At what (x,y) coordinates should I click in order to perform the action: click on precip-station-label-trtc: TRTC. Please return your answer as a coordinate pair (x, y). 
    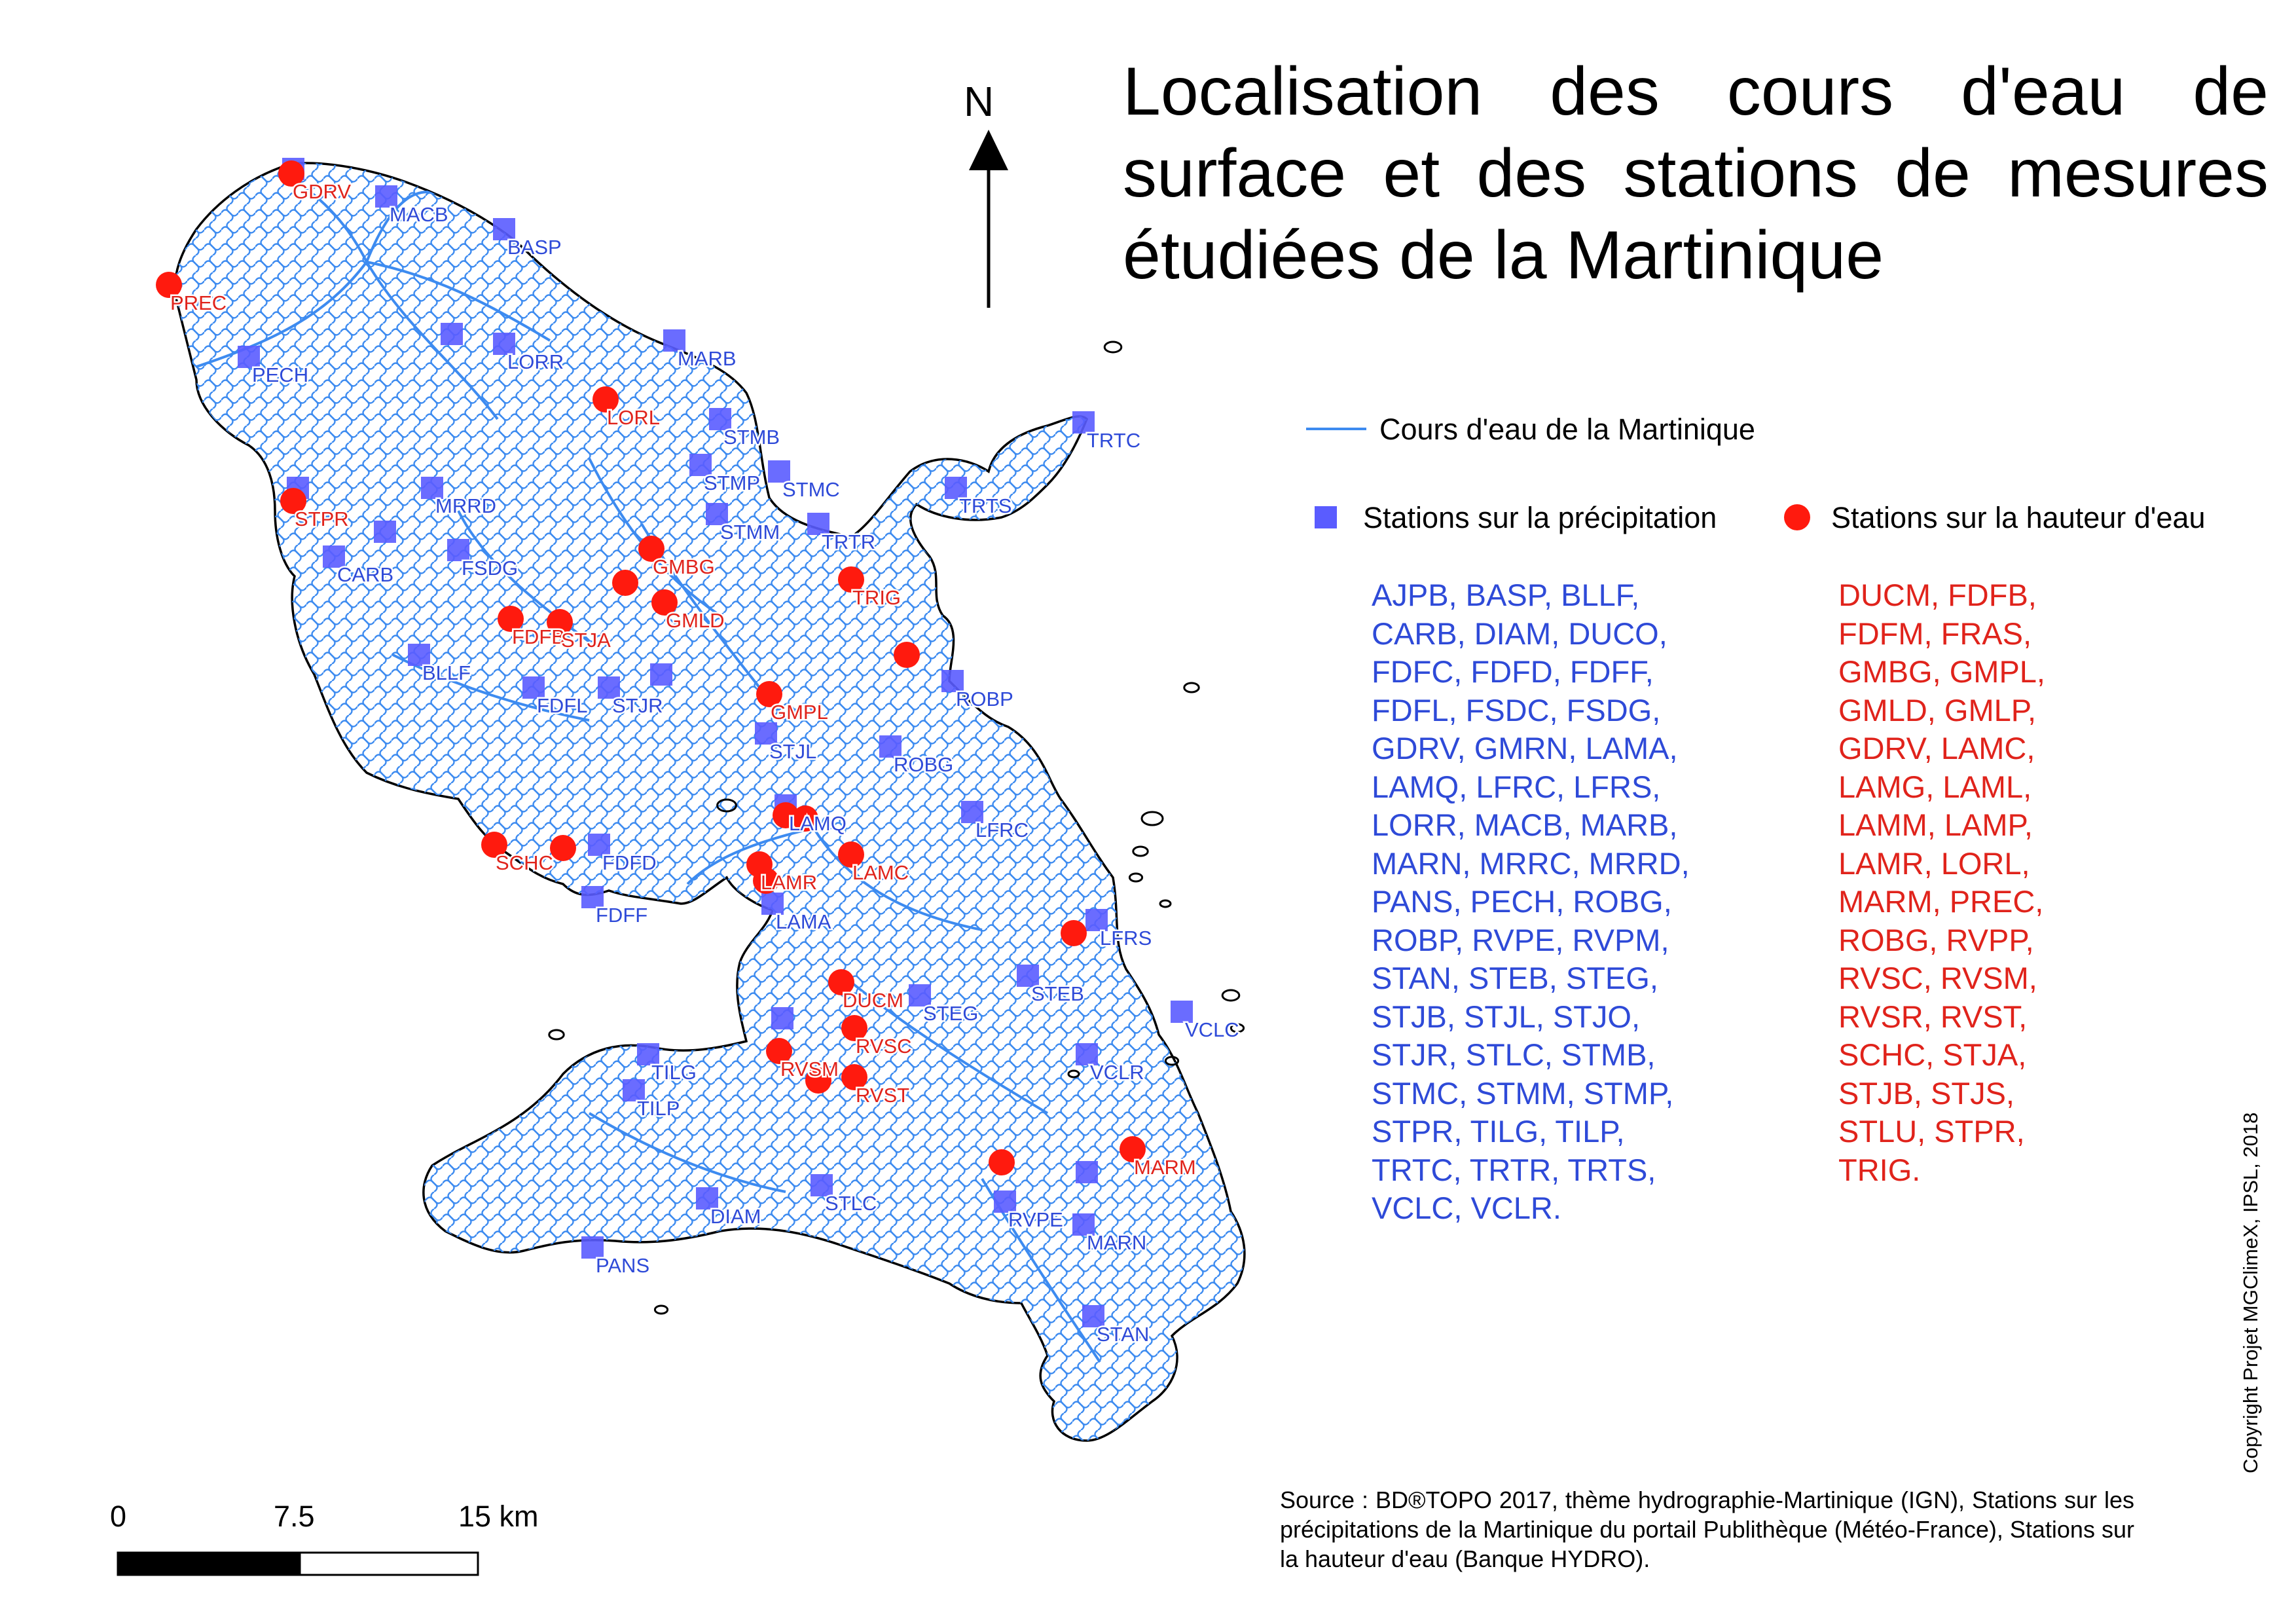
    Looking at the image, I should click on (1113, 440).